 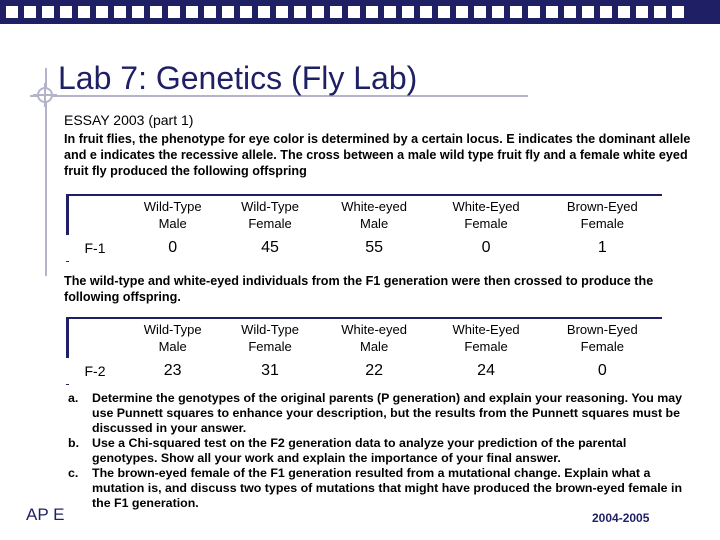 I want to click on table-cell: 22, so click(x=374, y=370).